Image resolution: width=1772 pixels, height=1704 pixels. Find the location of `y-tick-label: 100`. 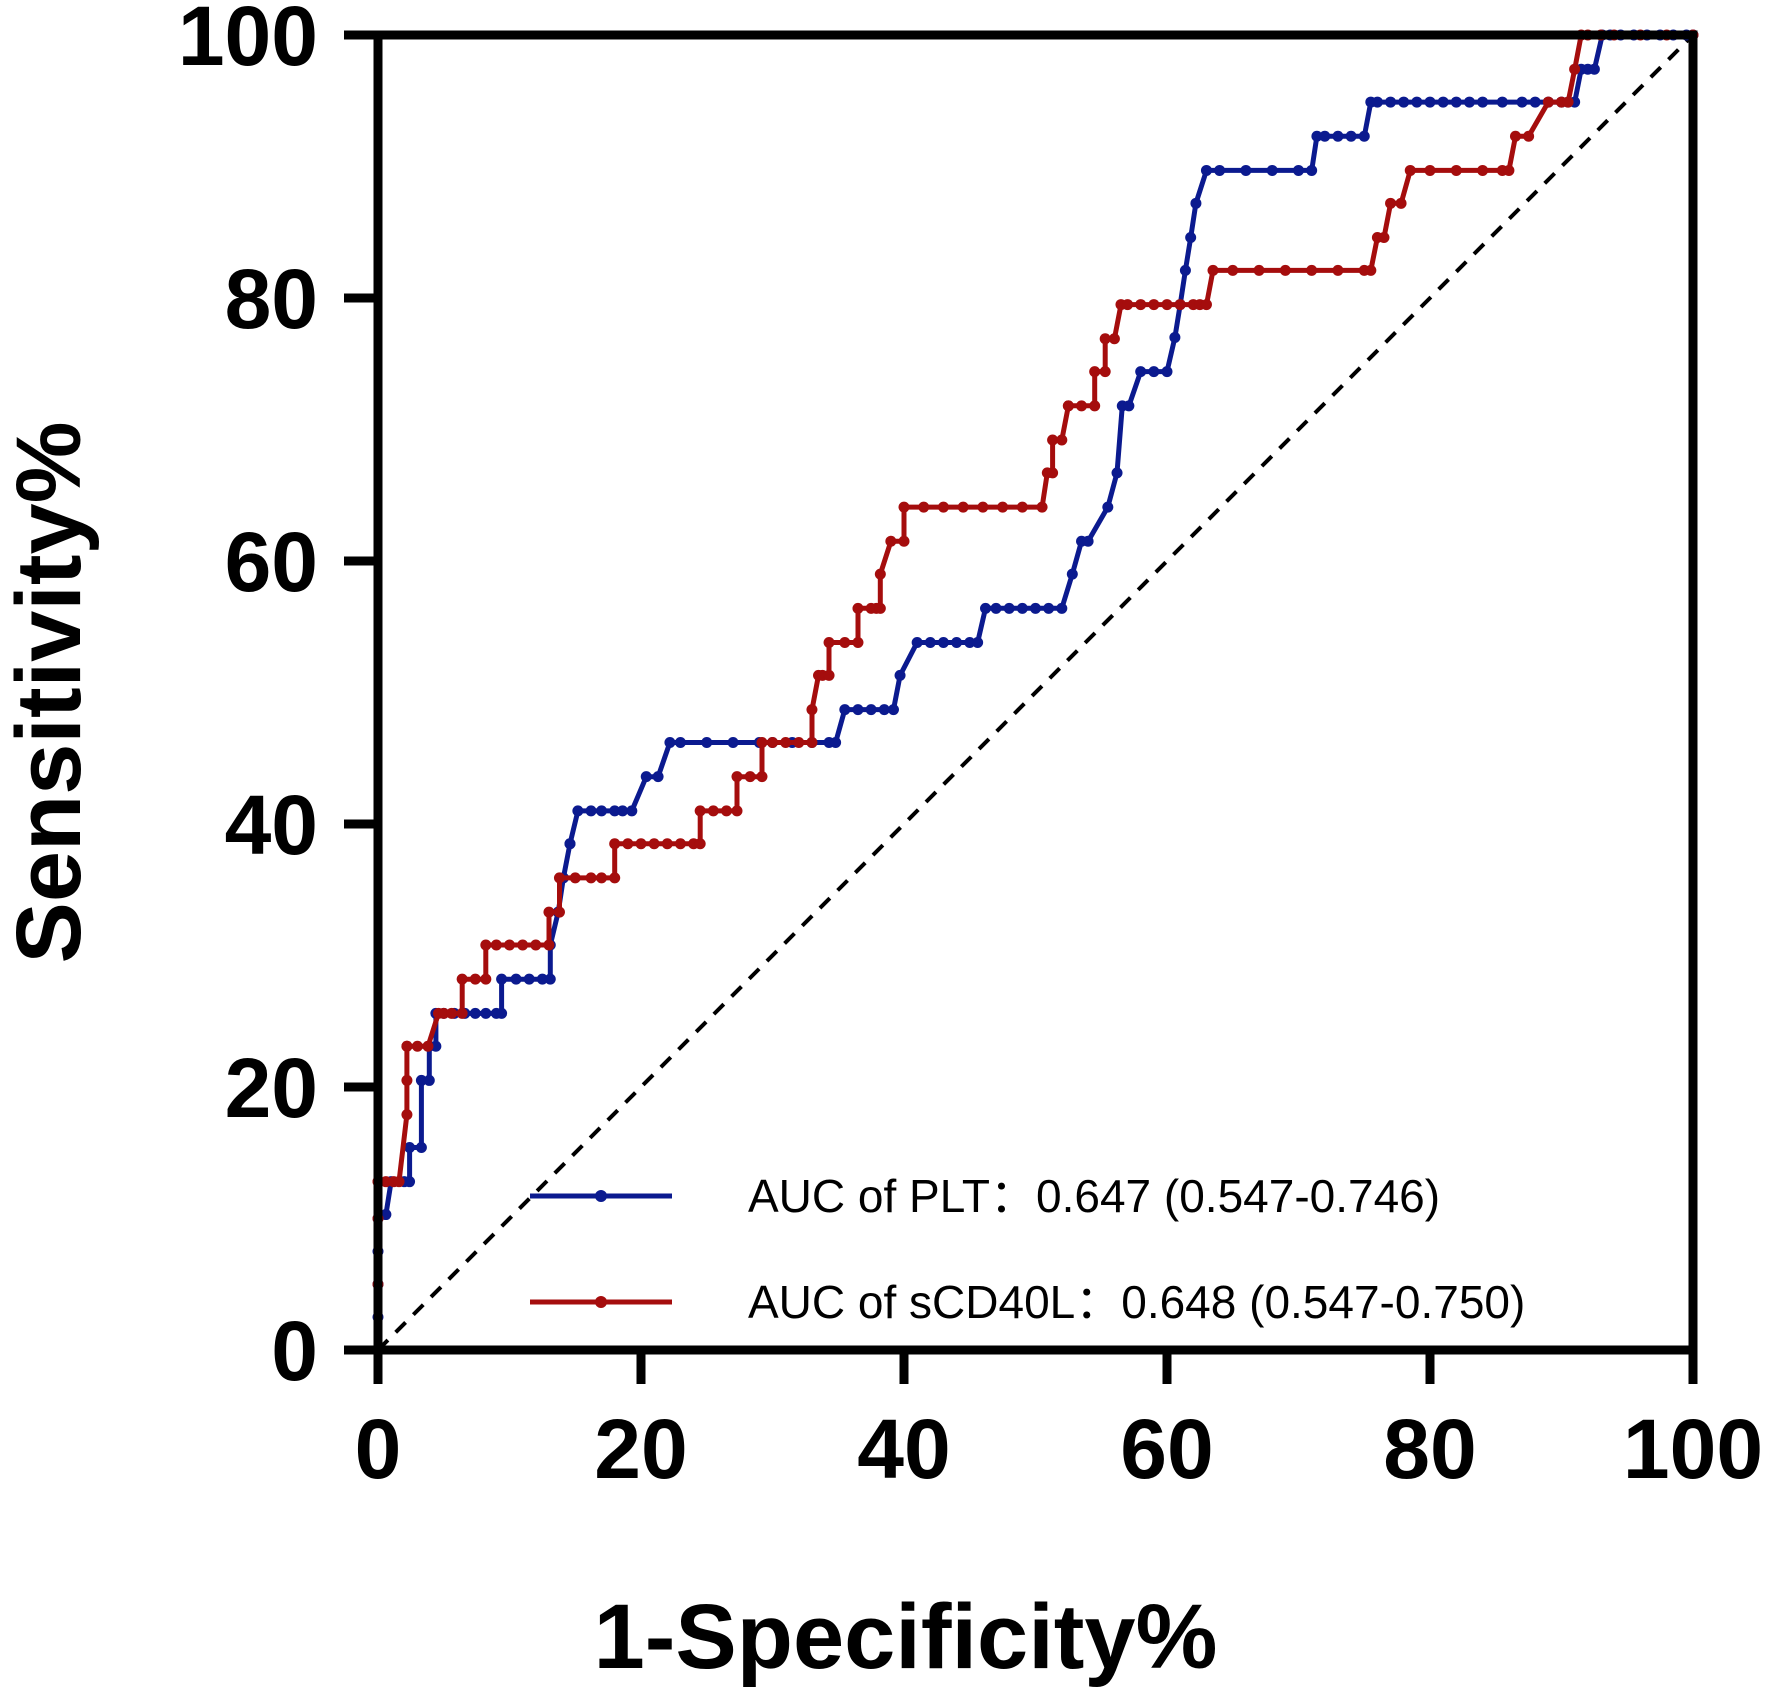

y-tick-label: 100 is located at coordinates (248, 41).